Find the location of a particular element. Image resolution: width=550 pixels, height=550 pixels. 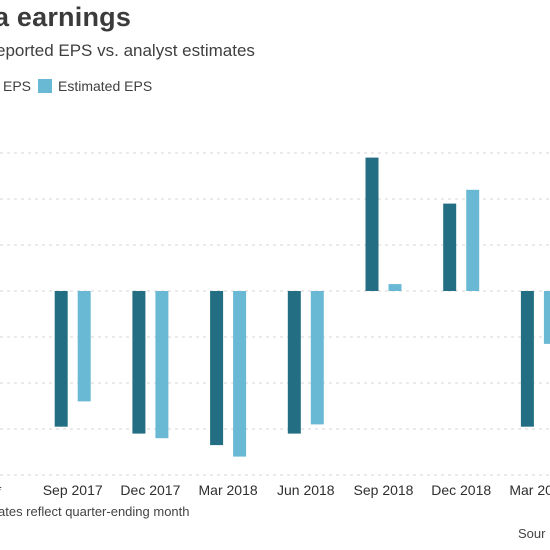

chart-source: Sour is located at coordinates (532, 533).